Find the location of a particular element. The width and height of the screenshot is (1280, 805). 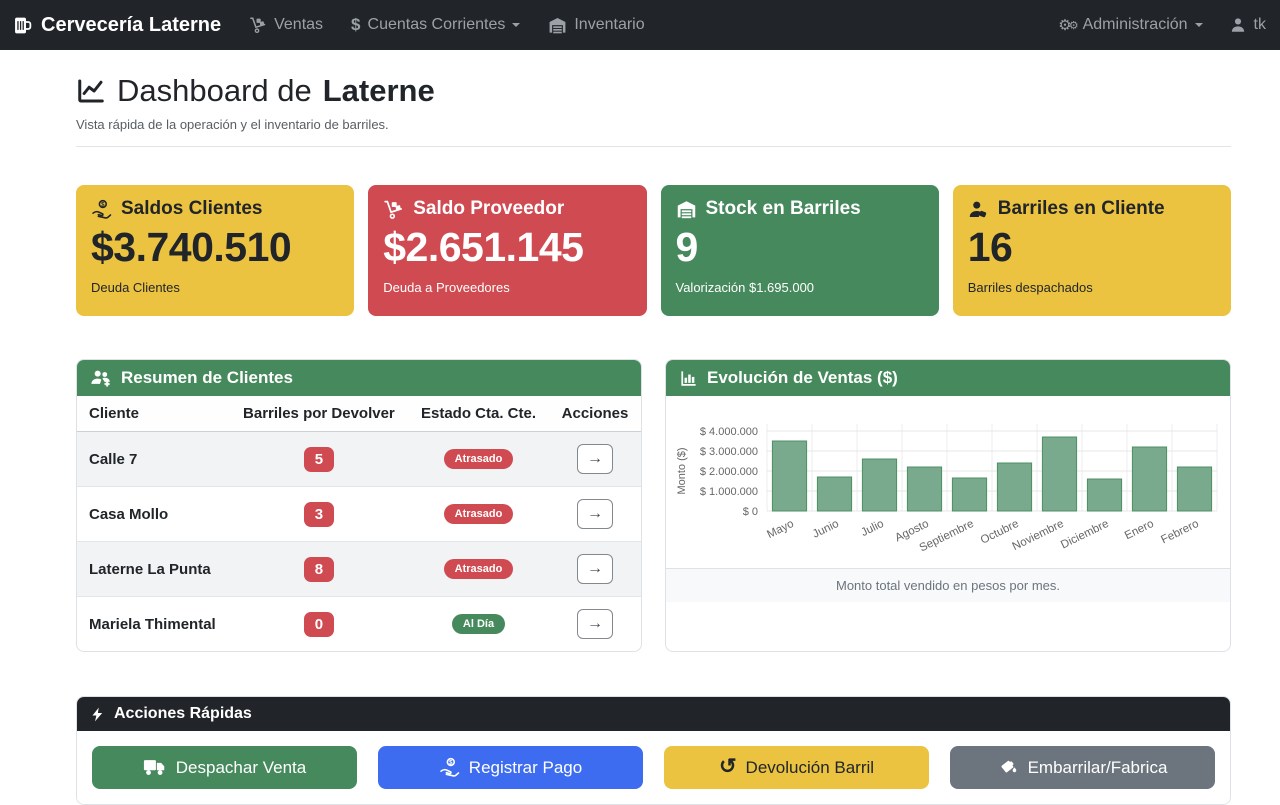

table-row: Mariela Thimental 0 Al Día → is located at coordinates (359, 624).